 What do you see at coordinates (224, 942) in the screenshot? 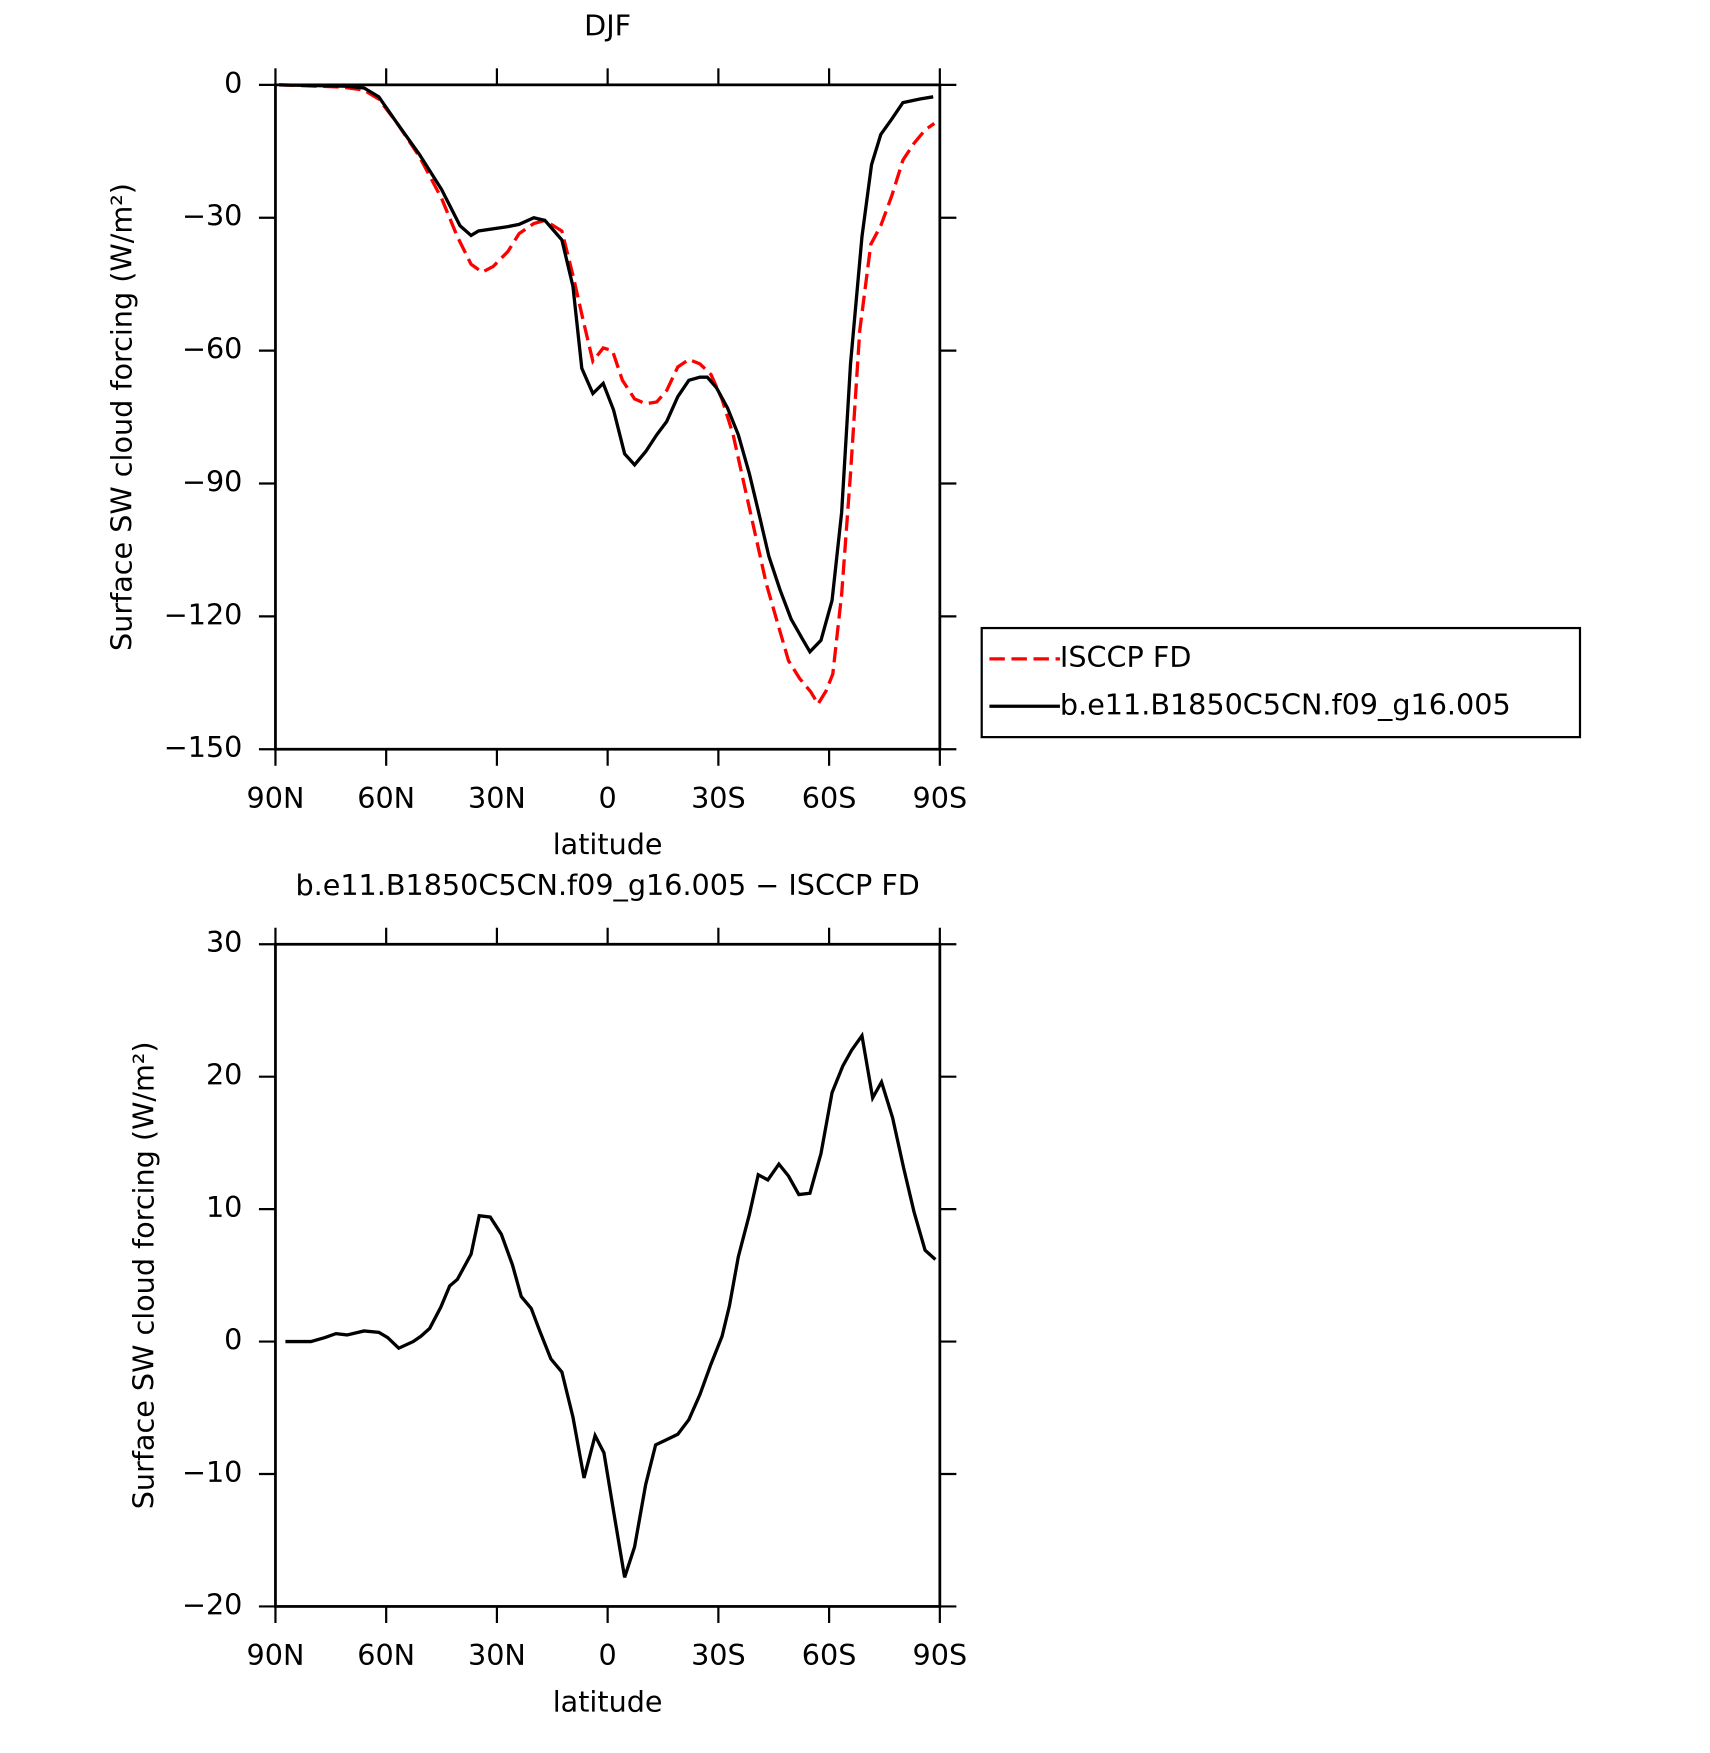
I see `y-tick-label: 30` at bounding box center [224, 942].